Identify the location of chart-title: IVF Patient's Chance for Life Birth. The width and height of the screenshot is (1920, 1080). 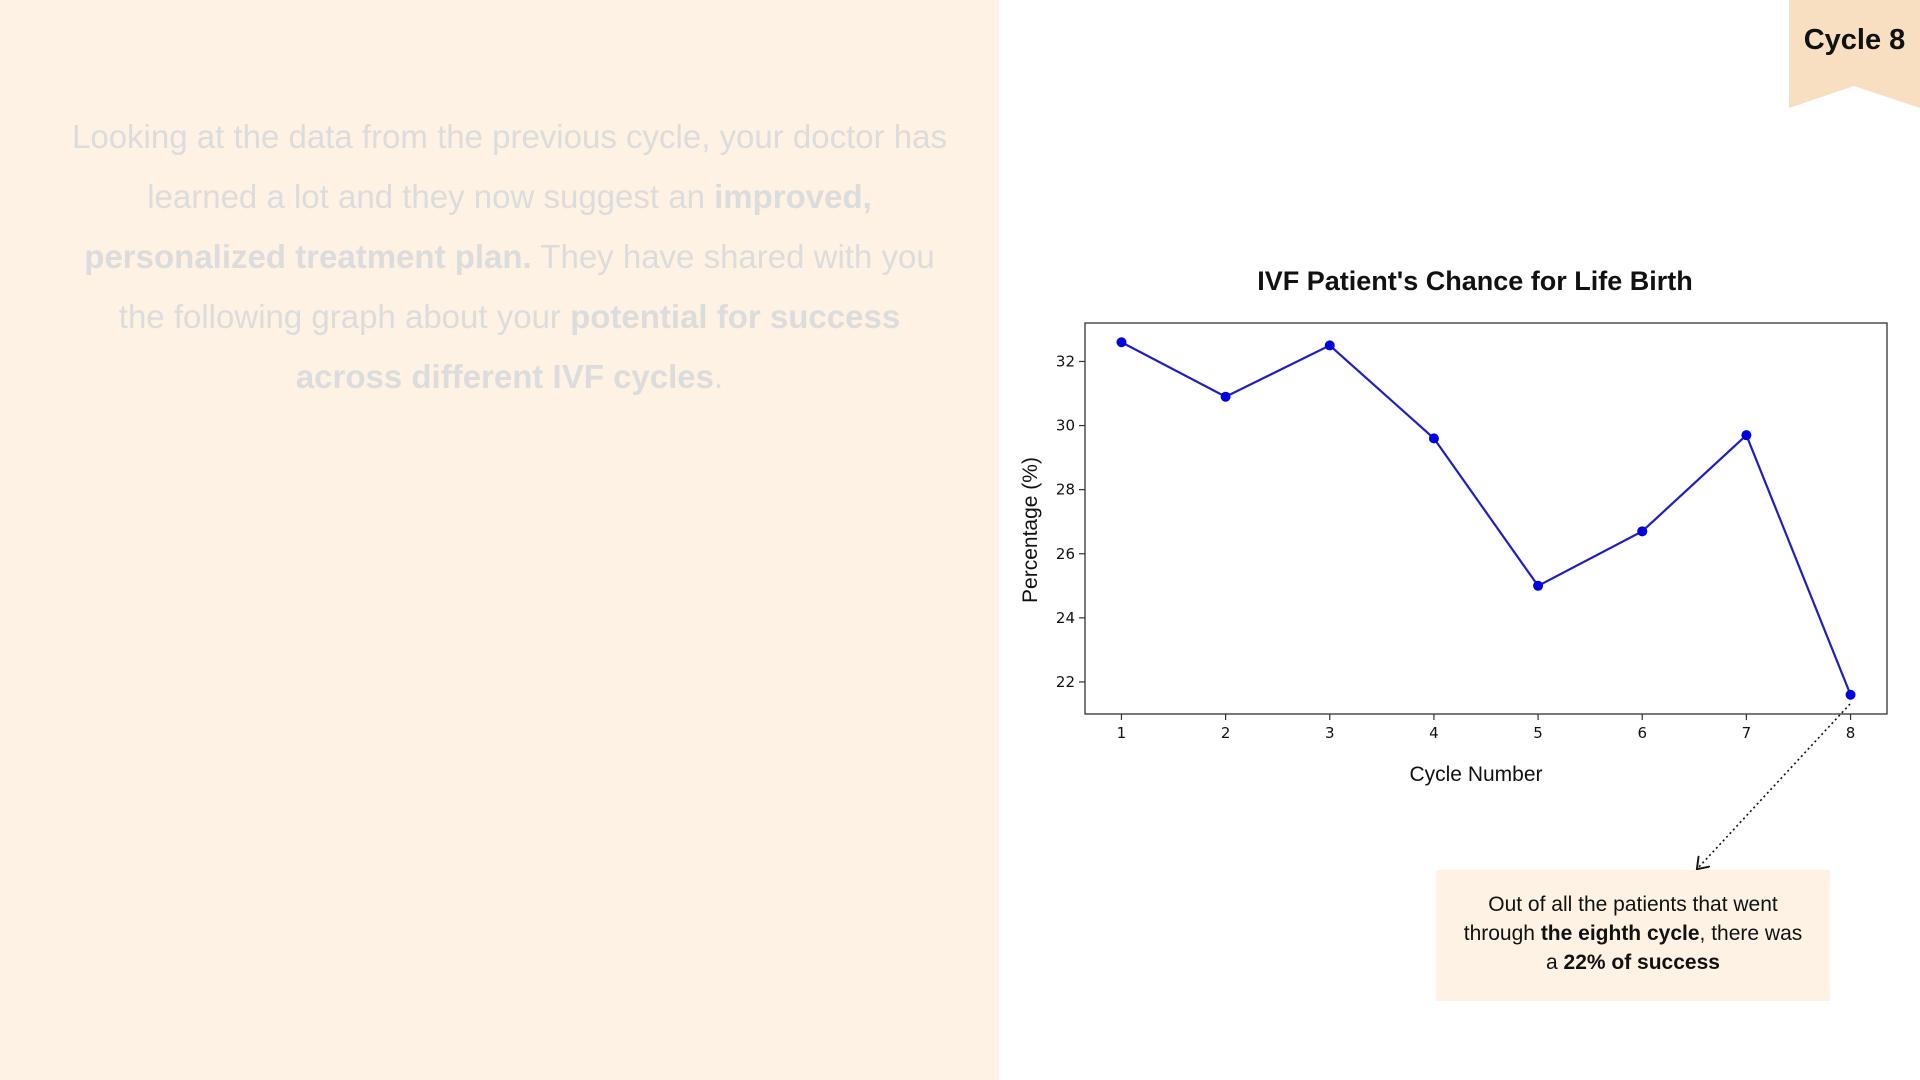
(1475, 281).